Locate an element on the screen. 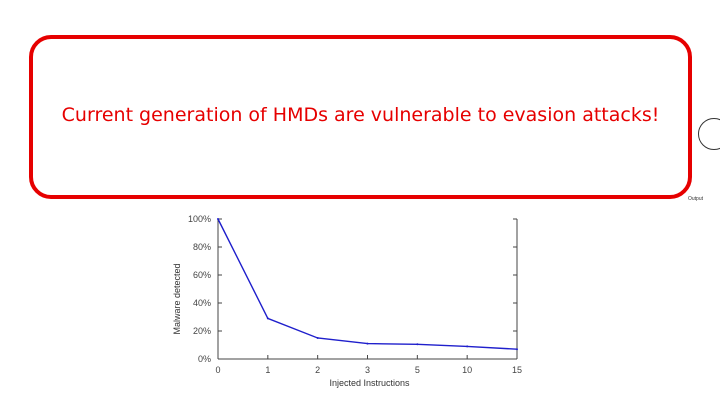 The width and height of the screenshot is (720, 405). side-label: Output is located at coordinates (696, 199).